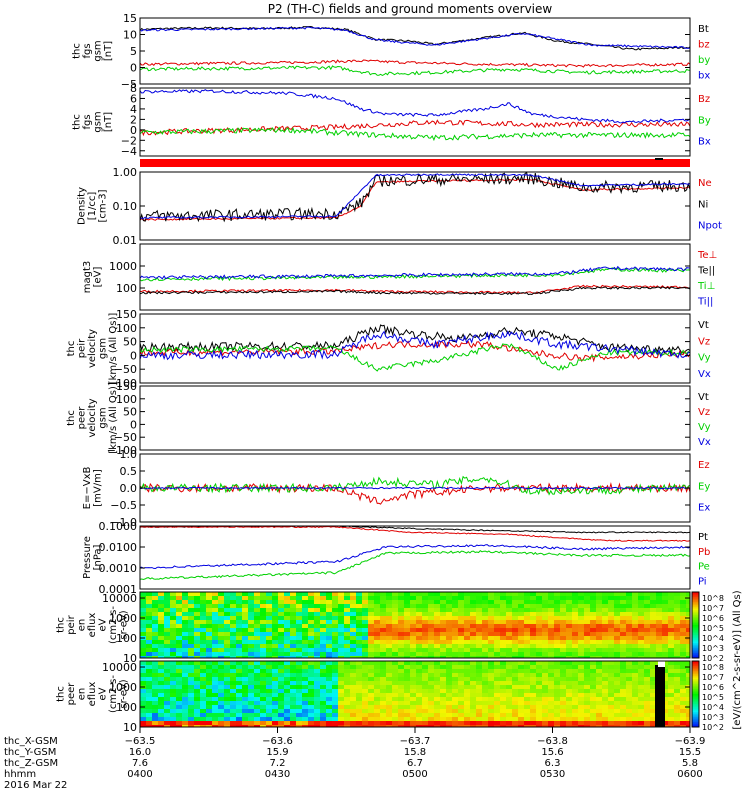 This screenshot has width=750, height=800. What do you see at coordinates (35, 785) in the screenshot?
I see `date-label: 2016 Mar 22` at bounding box center [35, 785].